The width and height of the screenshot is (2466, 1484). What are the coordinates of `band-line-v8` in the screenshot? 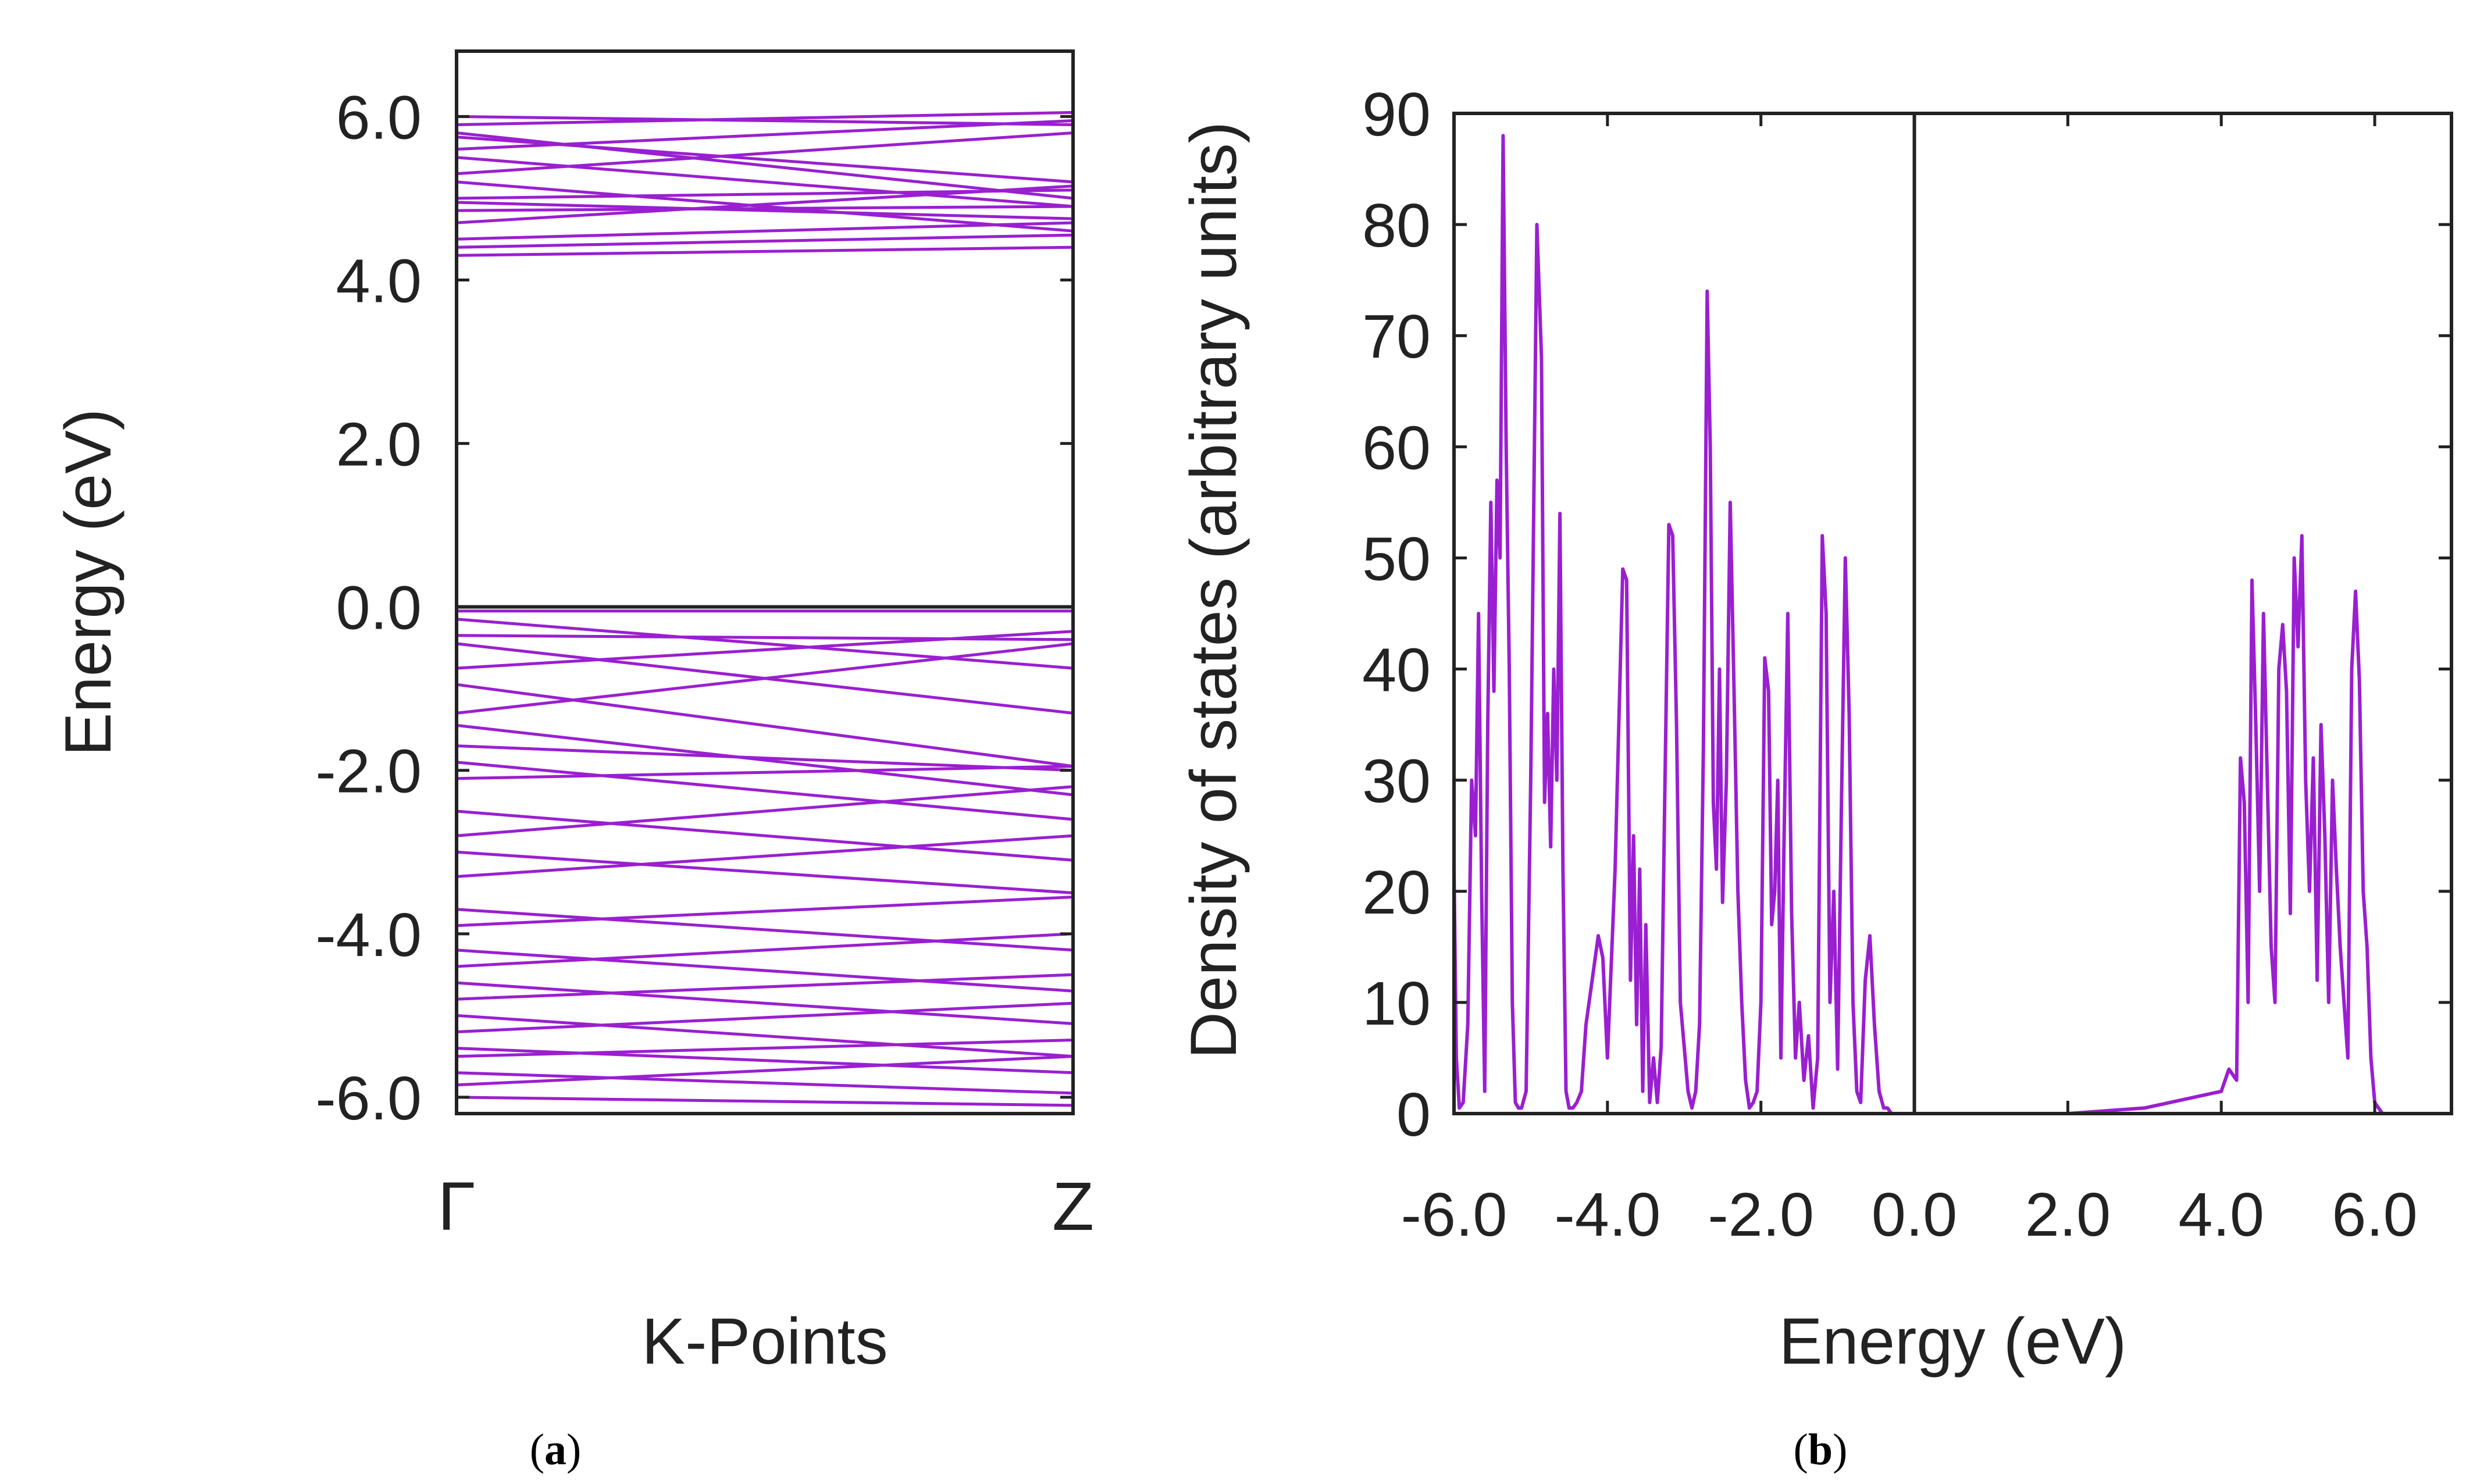 It's located at (765, 760).